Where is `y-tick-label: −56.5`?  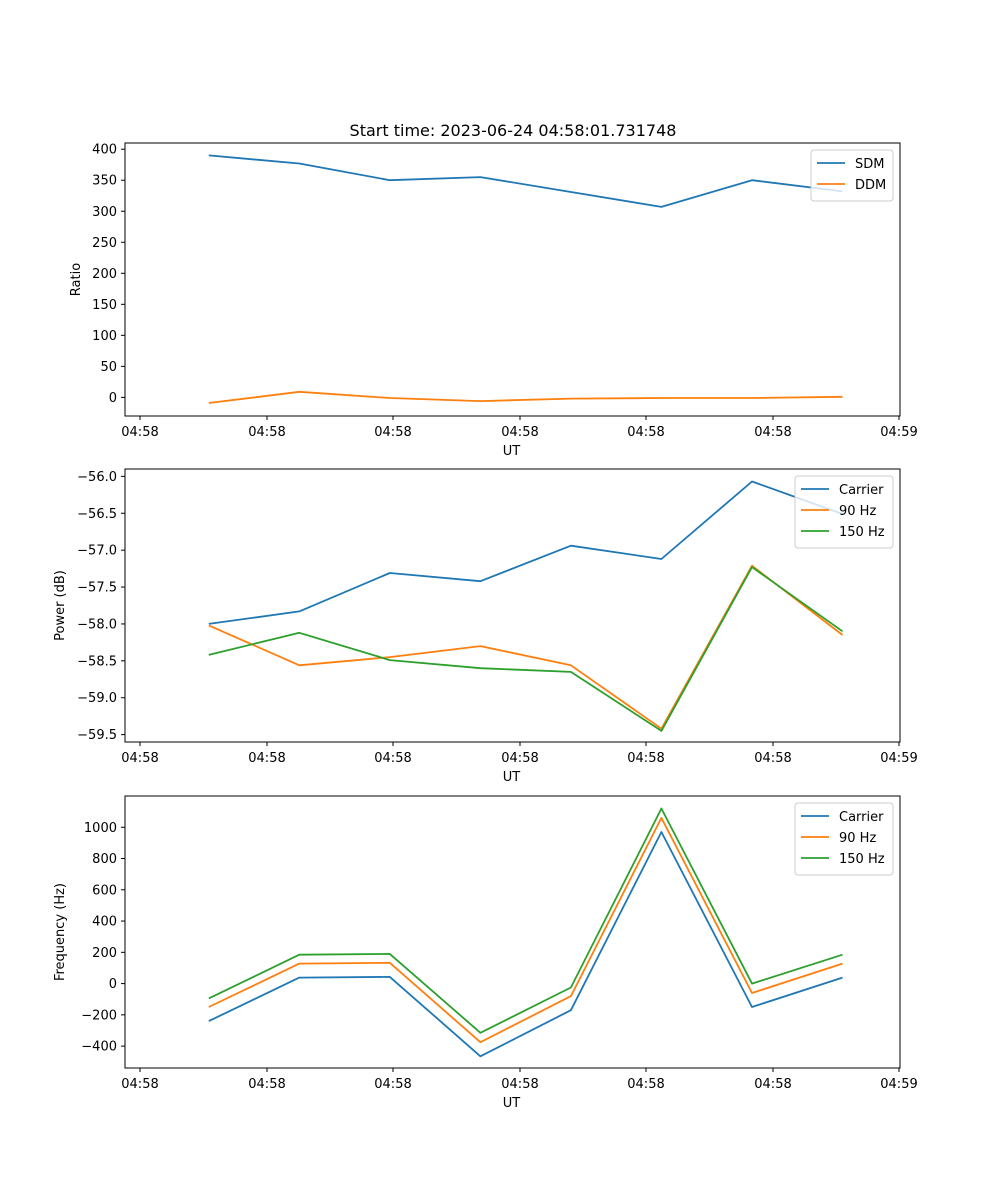 y-tick-label: −56.5 is located at coordinates (97, 514).